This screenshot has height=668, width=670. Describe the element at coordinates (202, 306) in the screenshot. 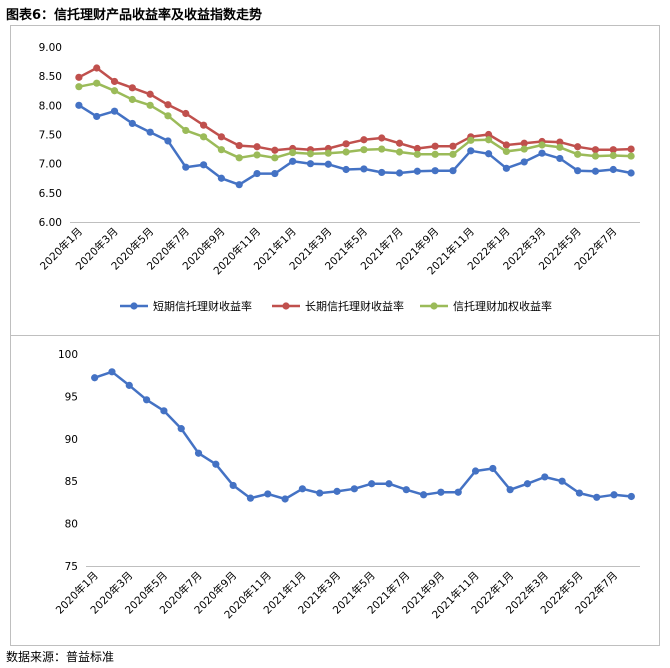

I see `legend-label: 短期信托理财收益率` at that location.